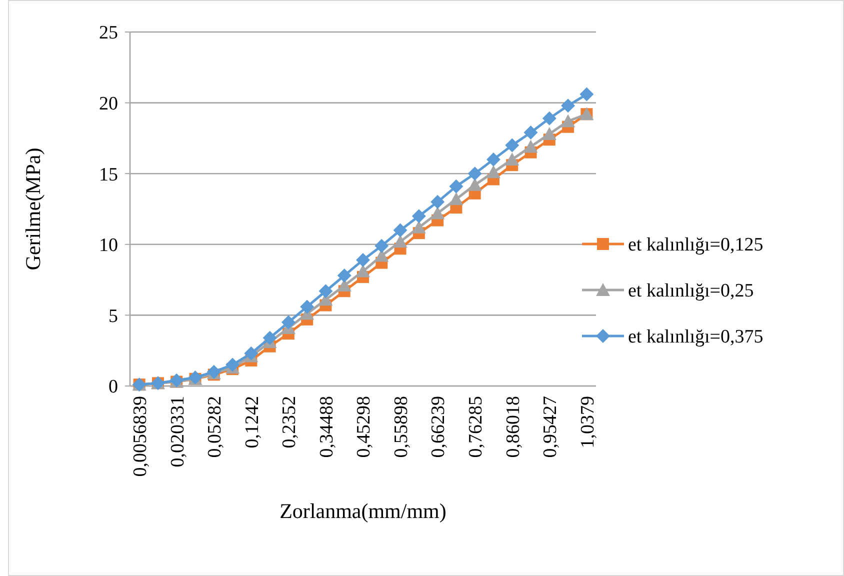 Image resolution: width=844 pixels, height=576 pixels. I want to click on x-tick-label: 0,86018, so click(513, 427).